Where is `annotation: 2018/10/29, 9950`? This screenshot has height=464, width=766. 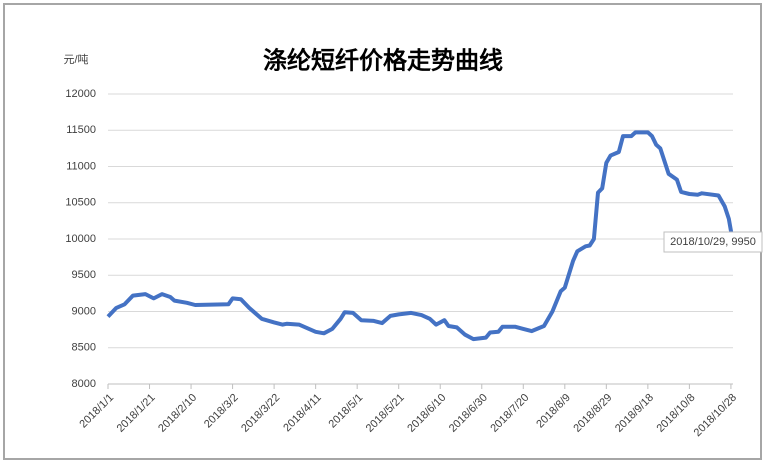
annotation: 2018/10/29, 9950 is located at coordinates (713, 242).